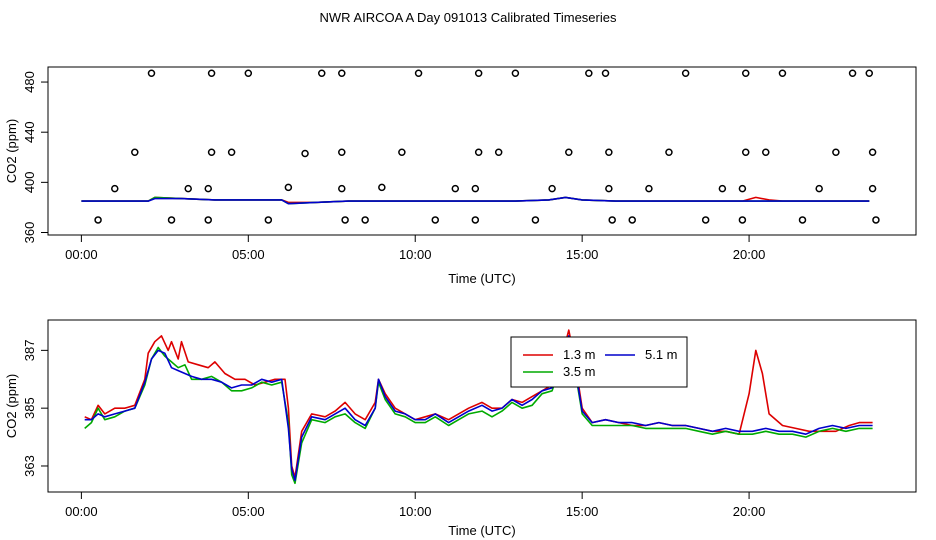  Describe the element at coordinates (29, 182) in the screenshot. I see `top-y-tick-label: 400` at that location.